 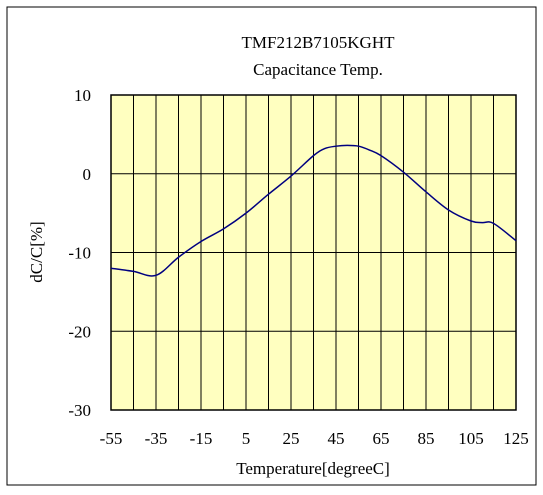 I want to click on x-tick-label: 45, so click(x=336, y=438).